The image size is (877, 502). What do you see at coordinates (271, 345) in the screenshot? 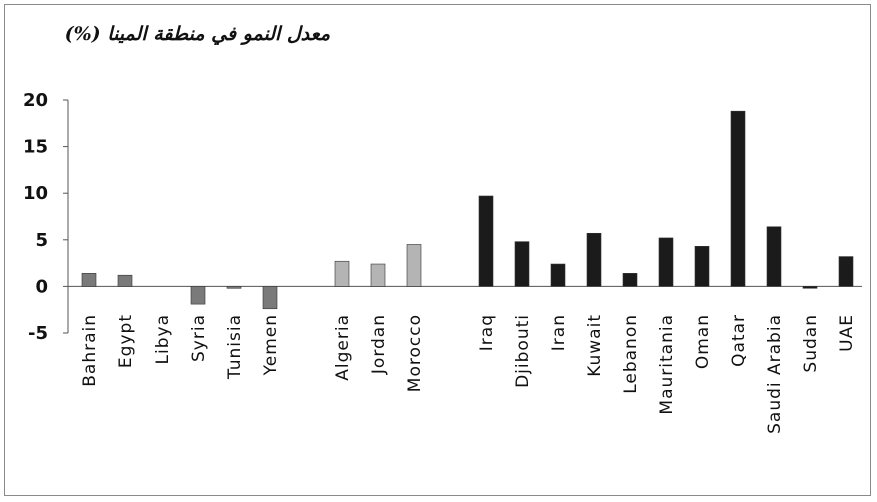
I see `x-category-label: Yemen` at bounding box center [271, 345].